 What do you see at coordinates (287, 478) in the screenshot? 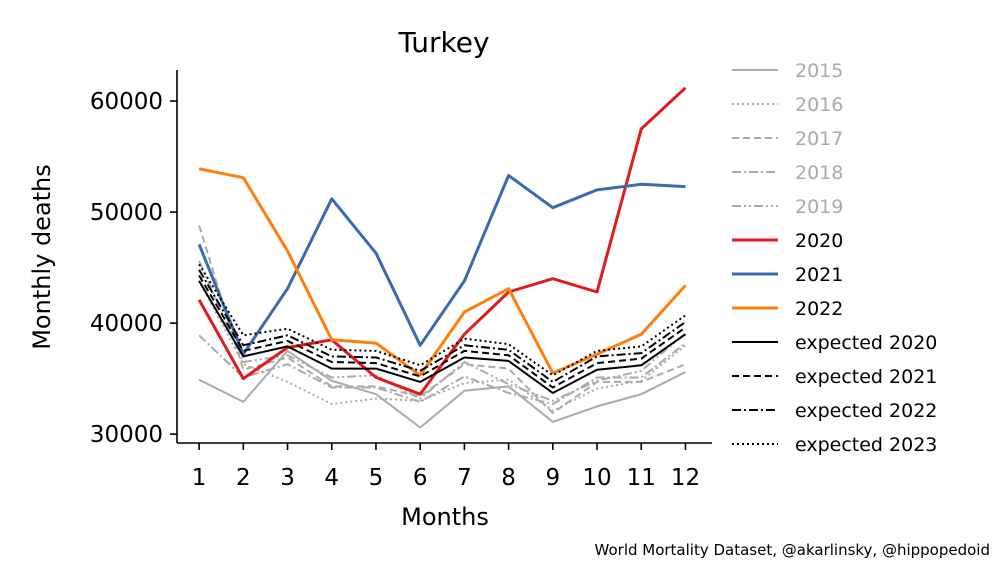
I see `x-tick-label: 3` at bounding box center [287, 478].